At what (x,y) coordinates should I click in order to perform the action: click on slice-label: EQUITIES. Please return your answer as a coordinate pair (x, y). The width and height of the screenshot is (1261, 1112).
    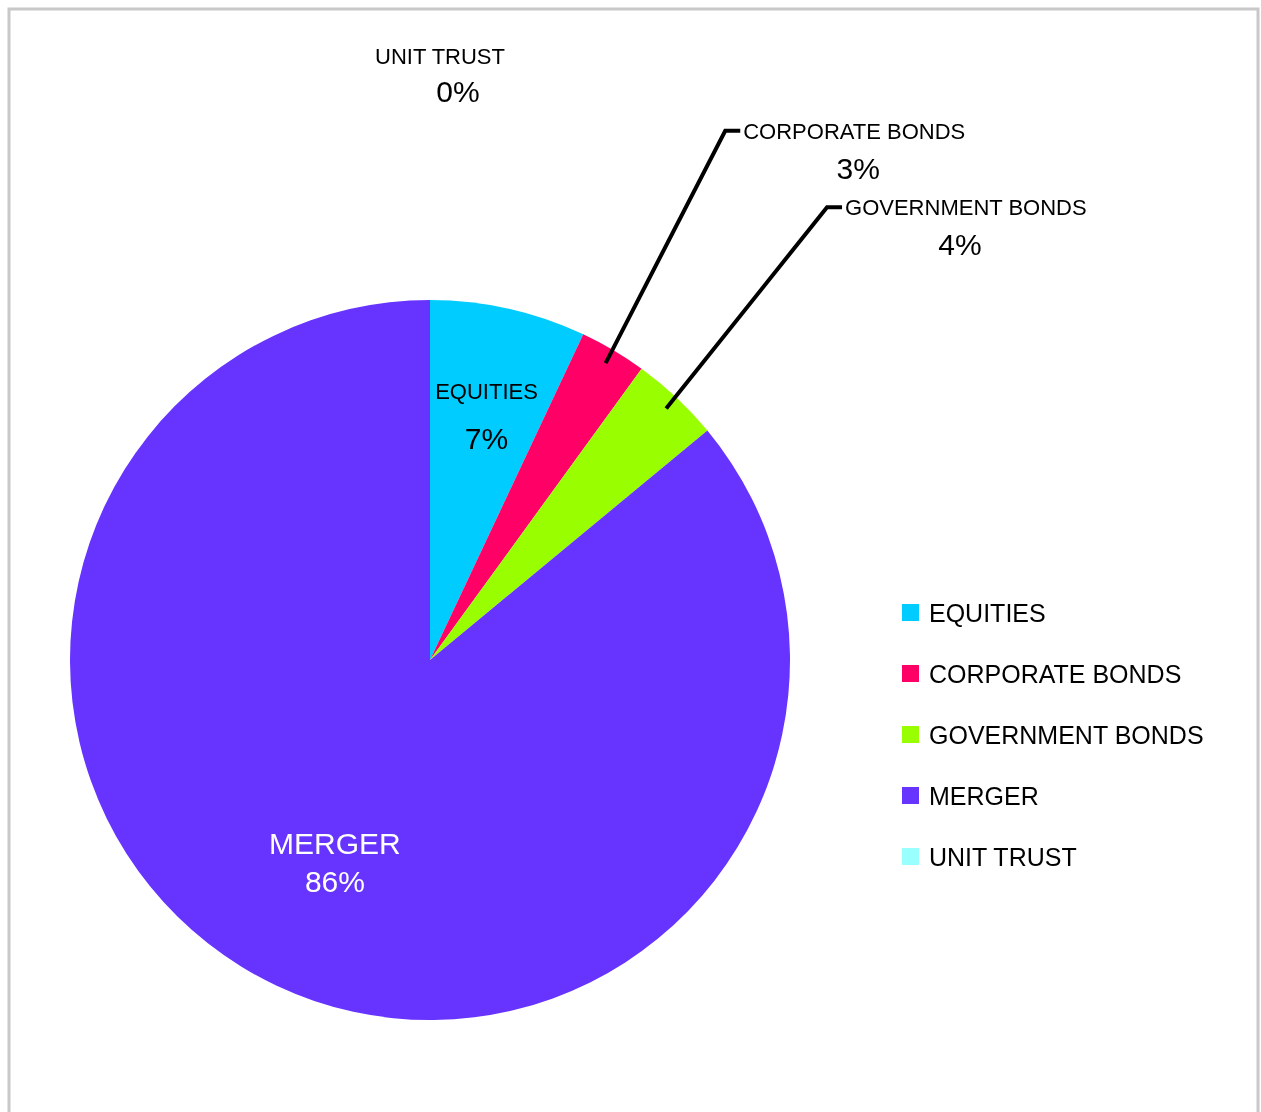
    Looking at the image, I should click on (486, 392).